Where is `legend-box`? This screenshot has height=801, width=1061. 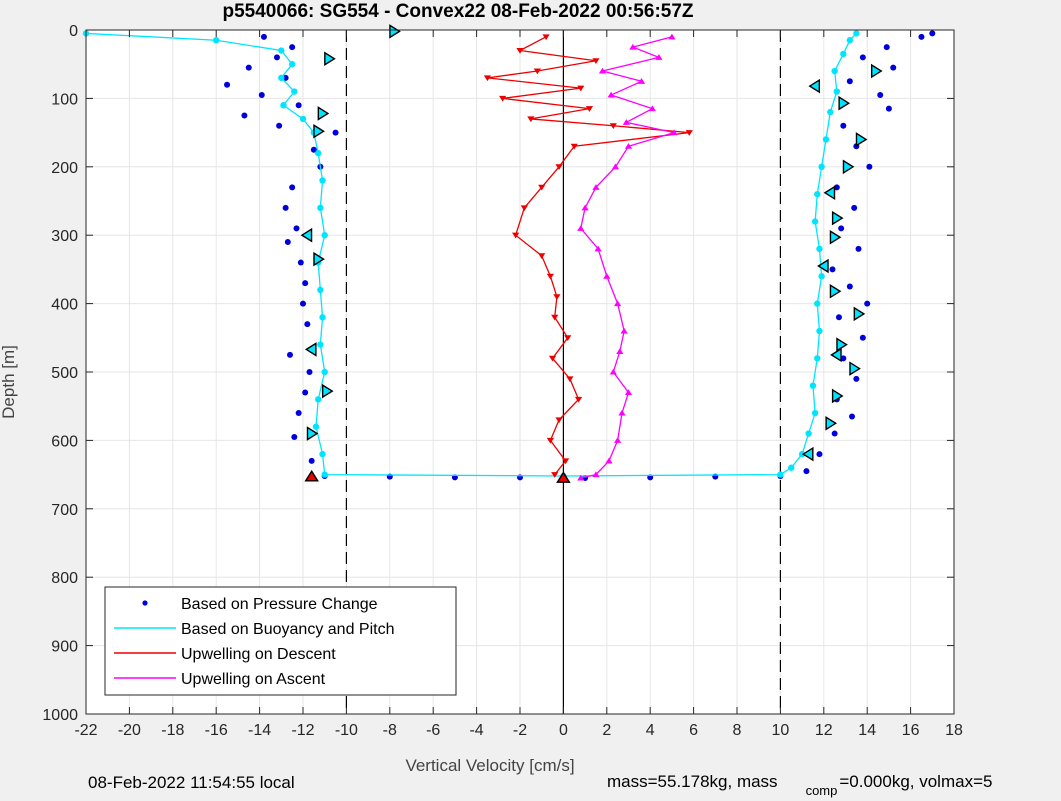
legend-box is located at coordinates (280, 641).